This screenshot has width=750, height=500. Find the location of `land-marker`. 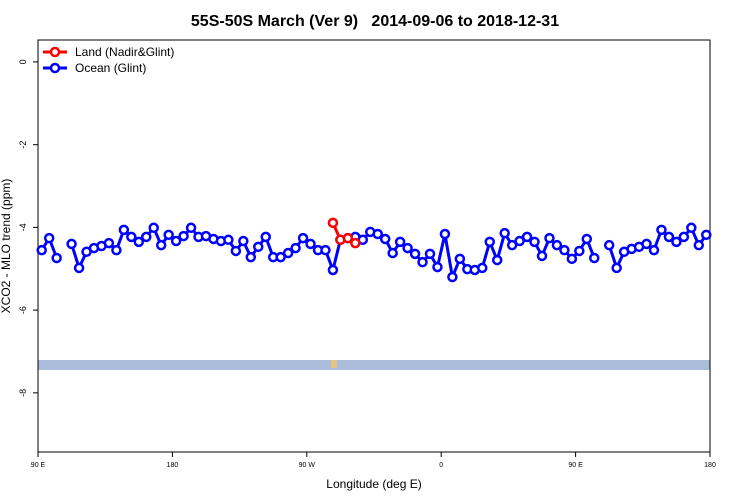

land-marker is located at coordinates (334, 364).